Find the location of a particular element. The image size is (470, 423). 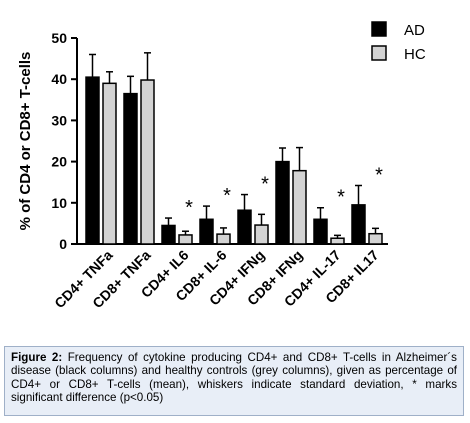

y-tick-label: 30 is located at coordinates (59, 120).